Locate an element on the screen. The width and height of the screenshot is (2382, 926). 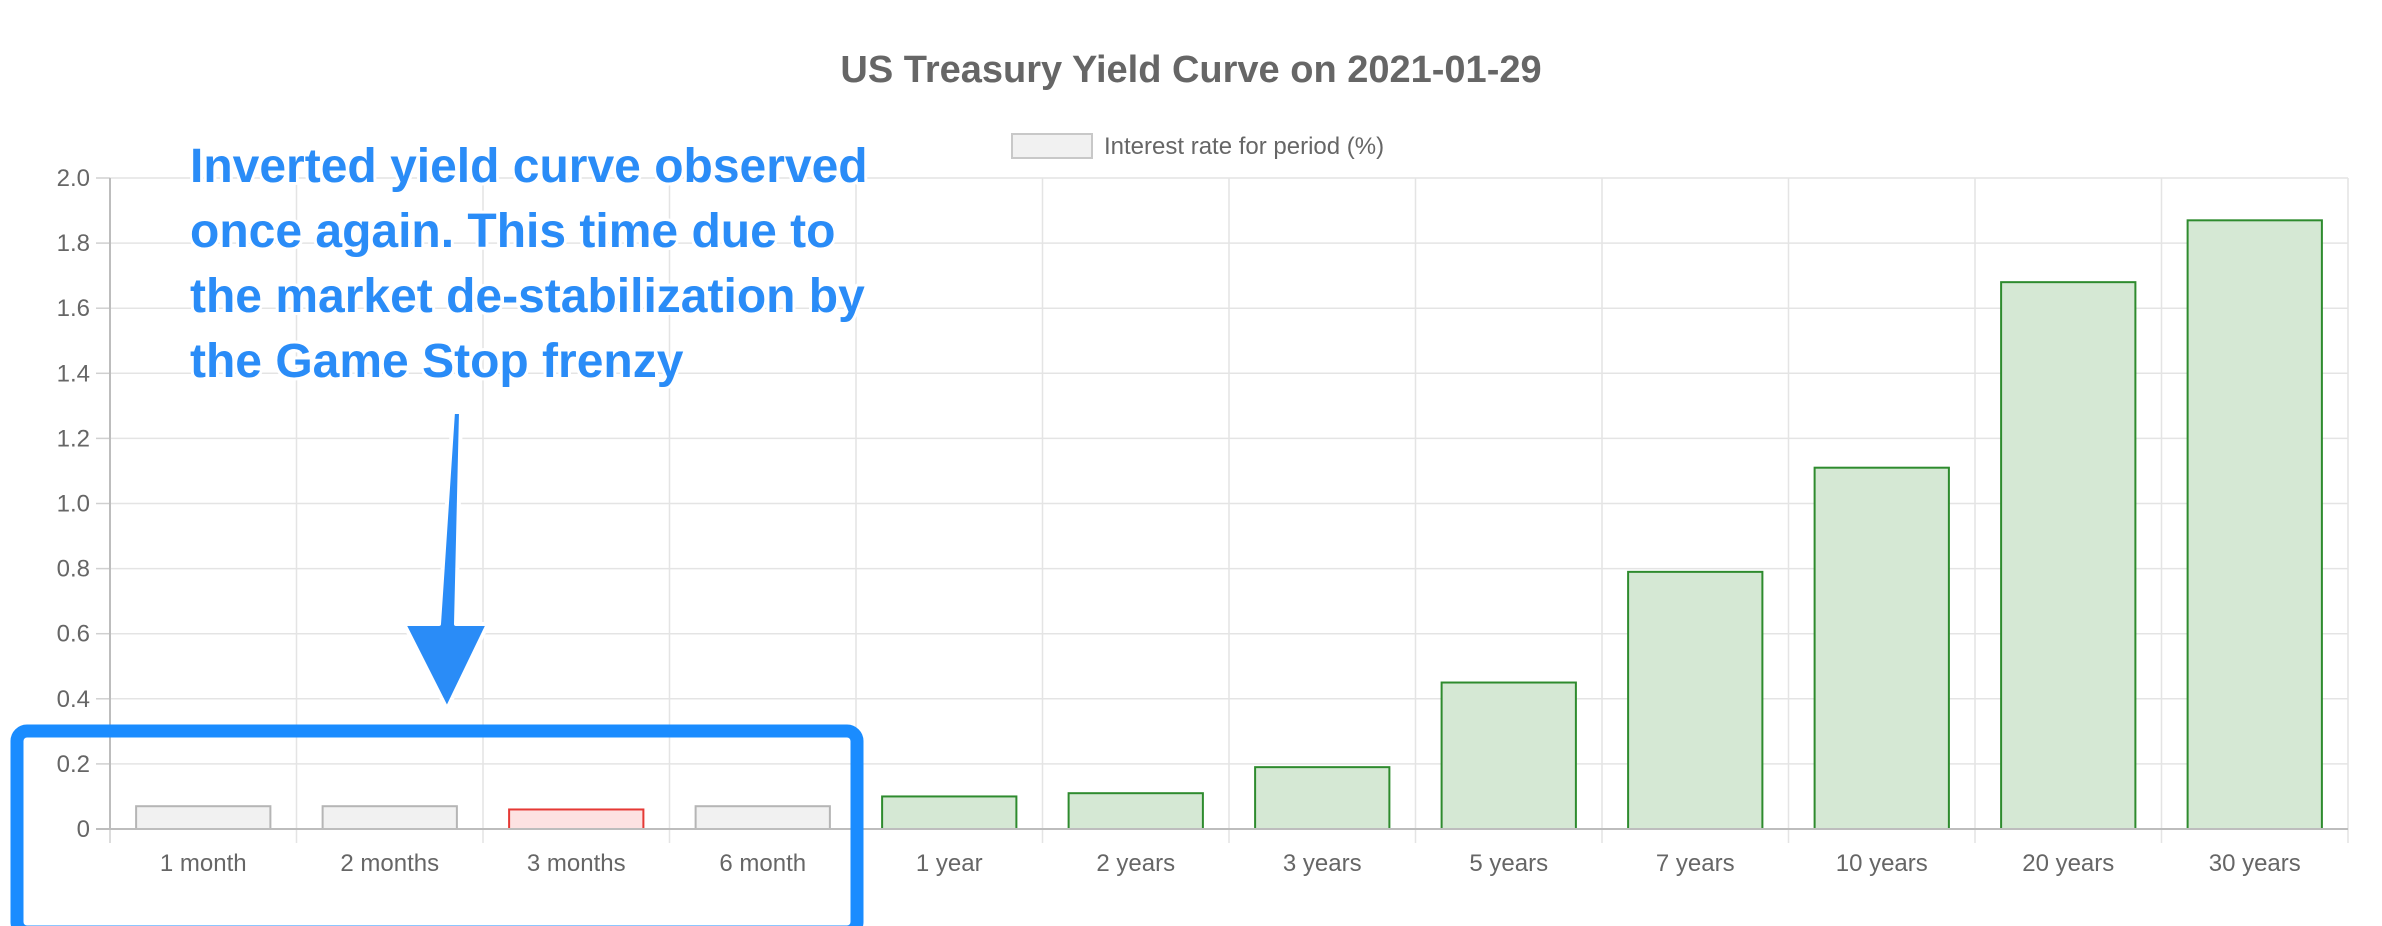
chart-title: US Treasury Yield Curve on 2021-01-29 is located at coordinates (1190, 70).